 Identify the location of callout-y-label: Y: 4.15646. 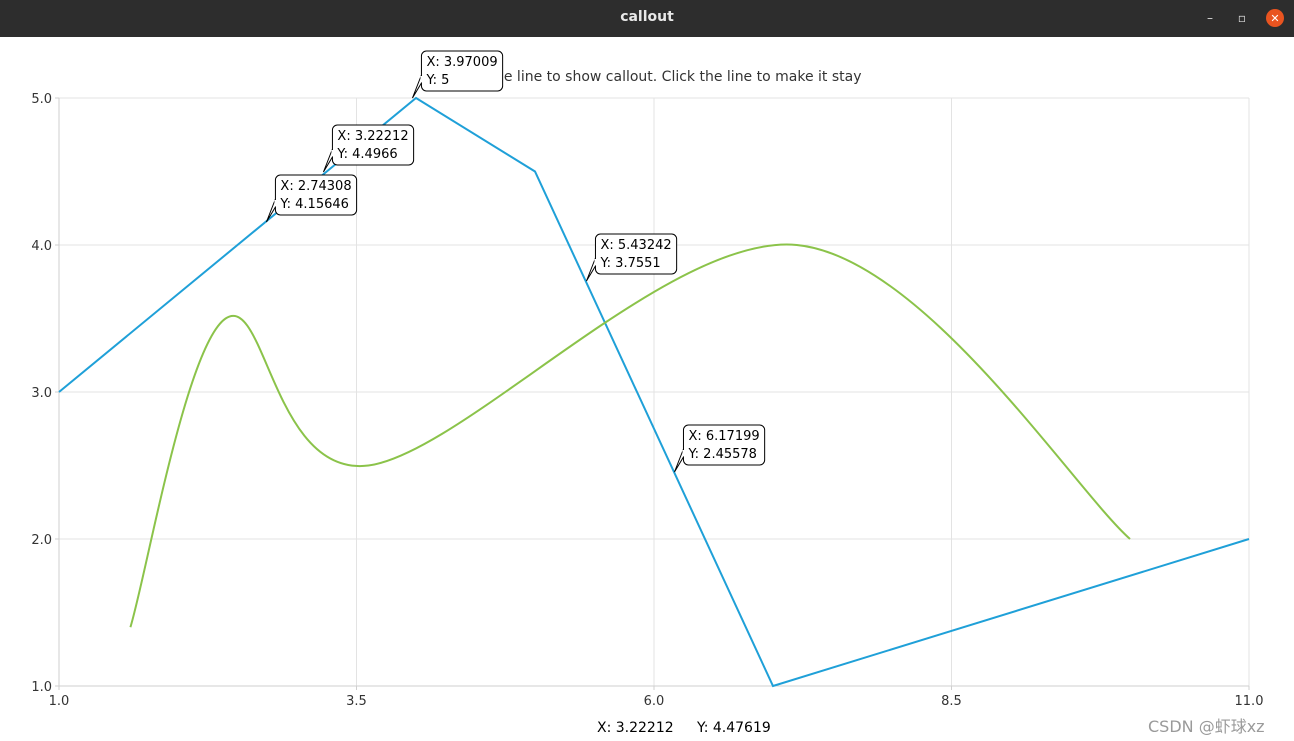
(314, 204).